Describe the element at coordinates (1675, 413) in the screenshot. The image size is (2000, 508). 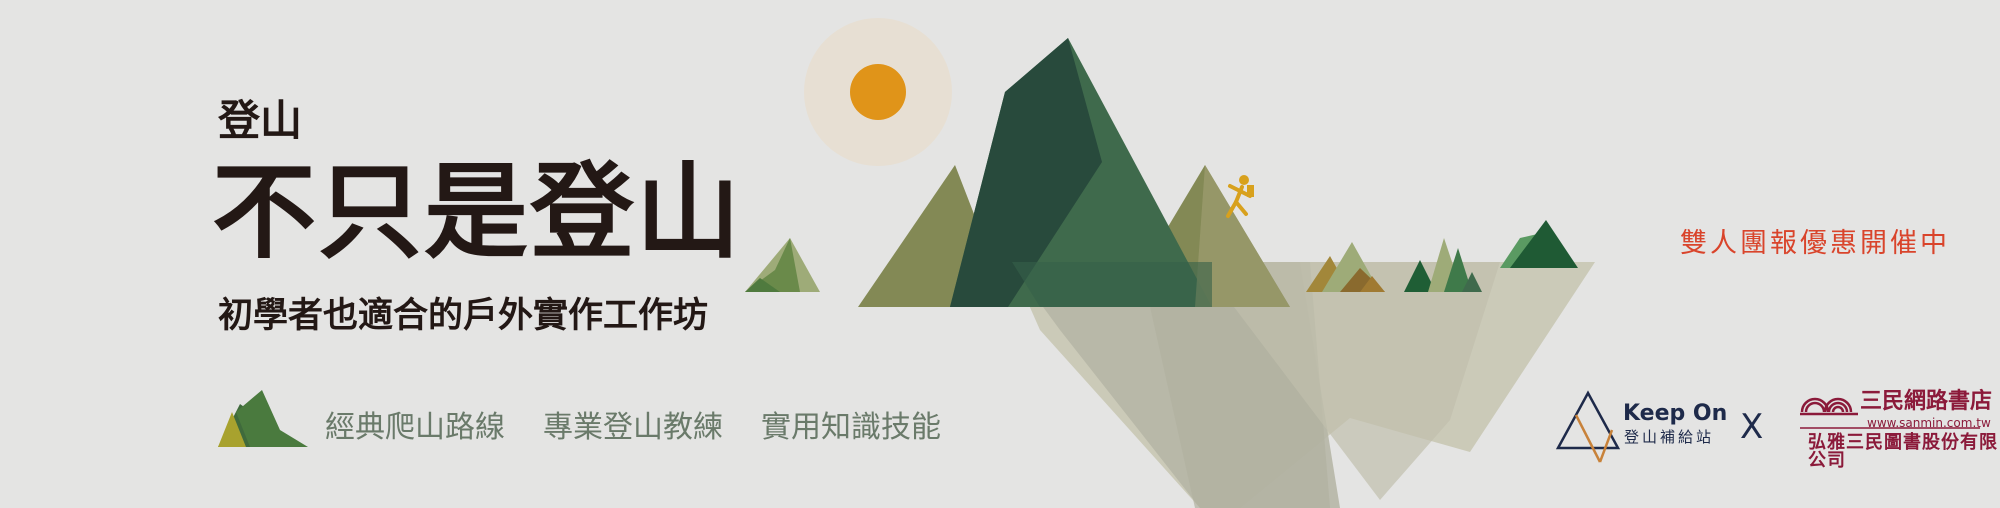
I see `keepon-logo-title: Keep On` at that location.